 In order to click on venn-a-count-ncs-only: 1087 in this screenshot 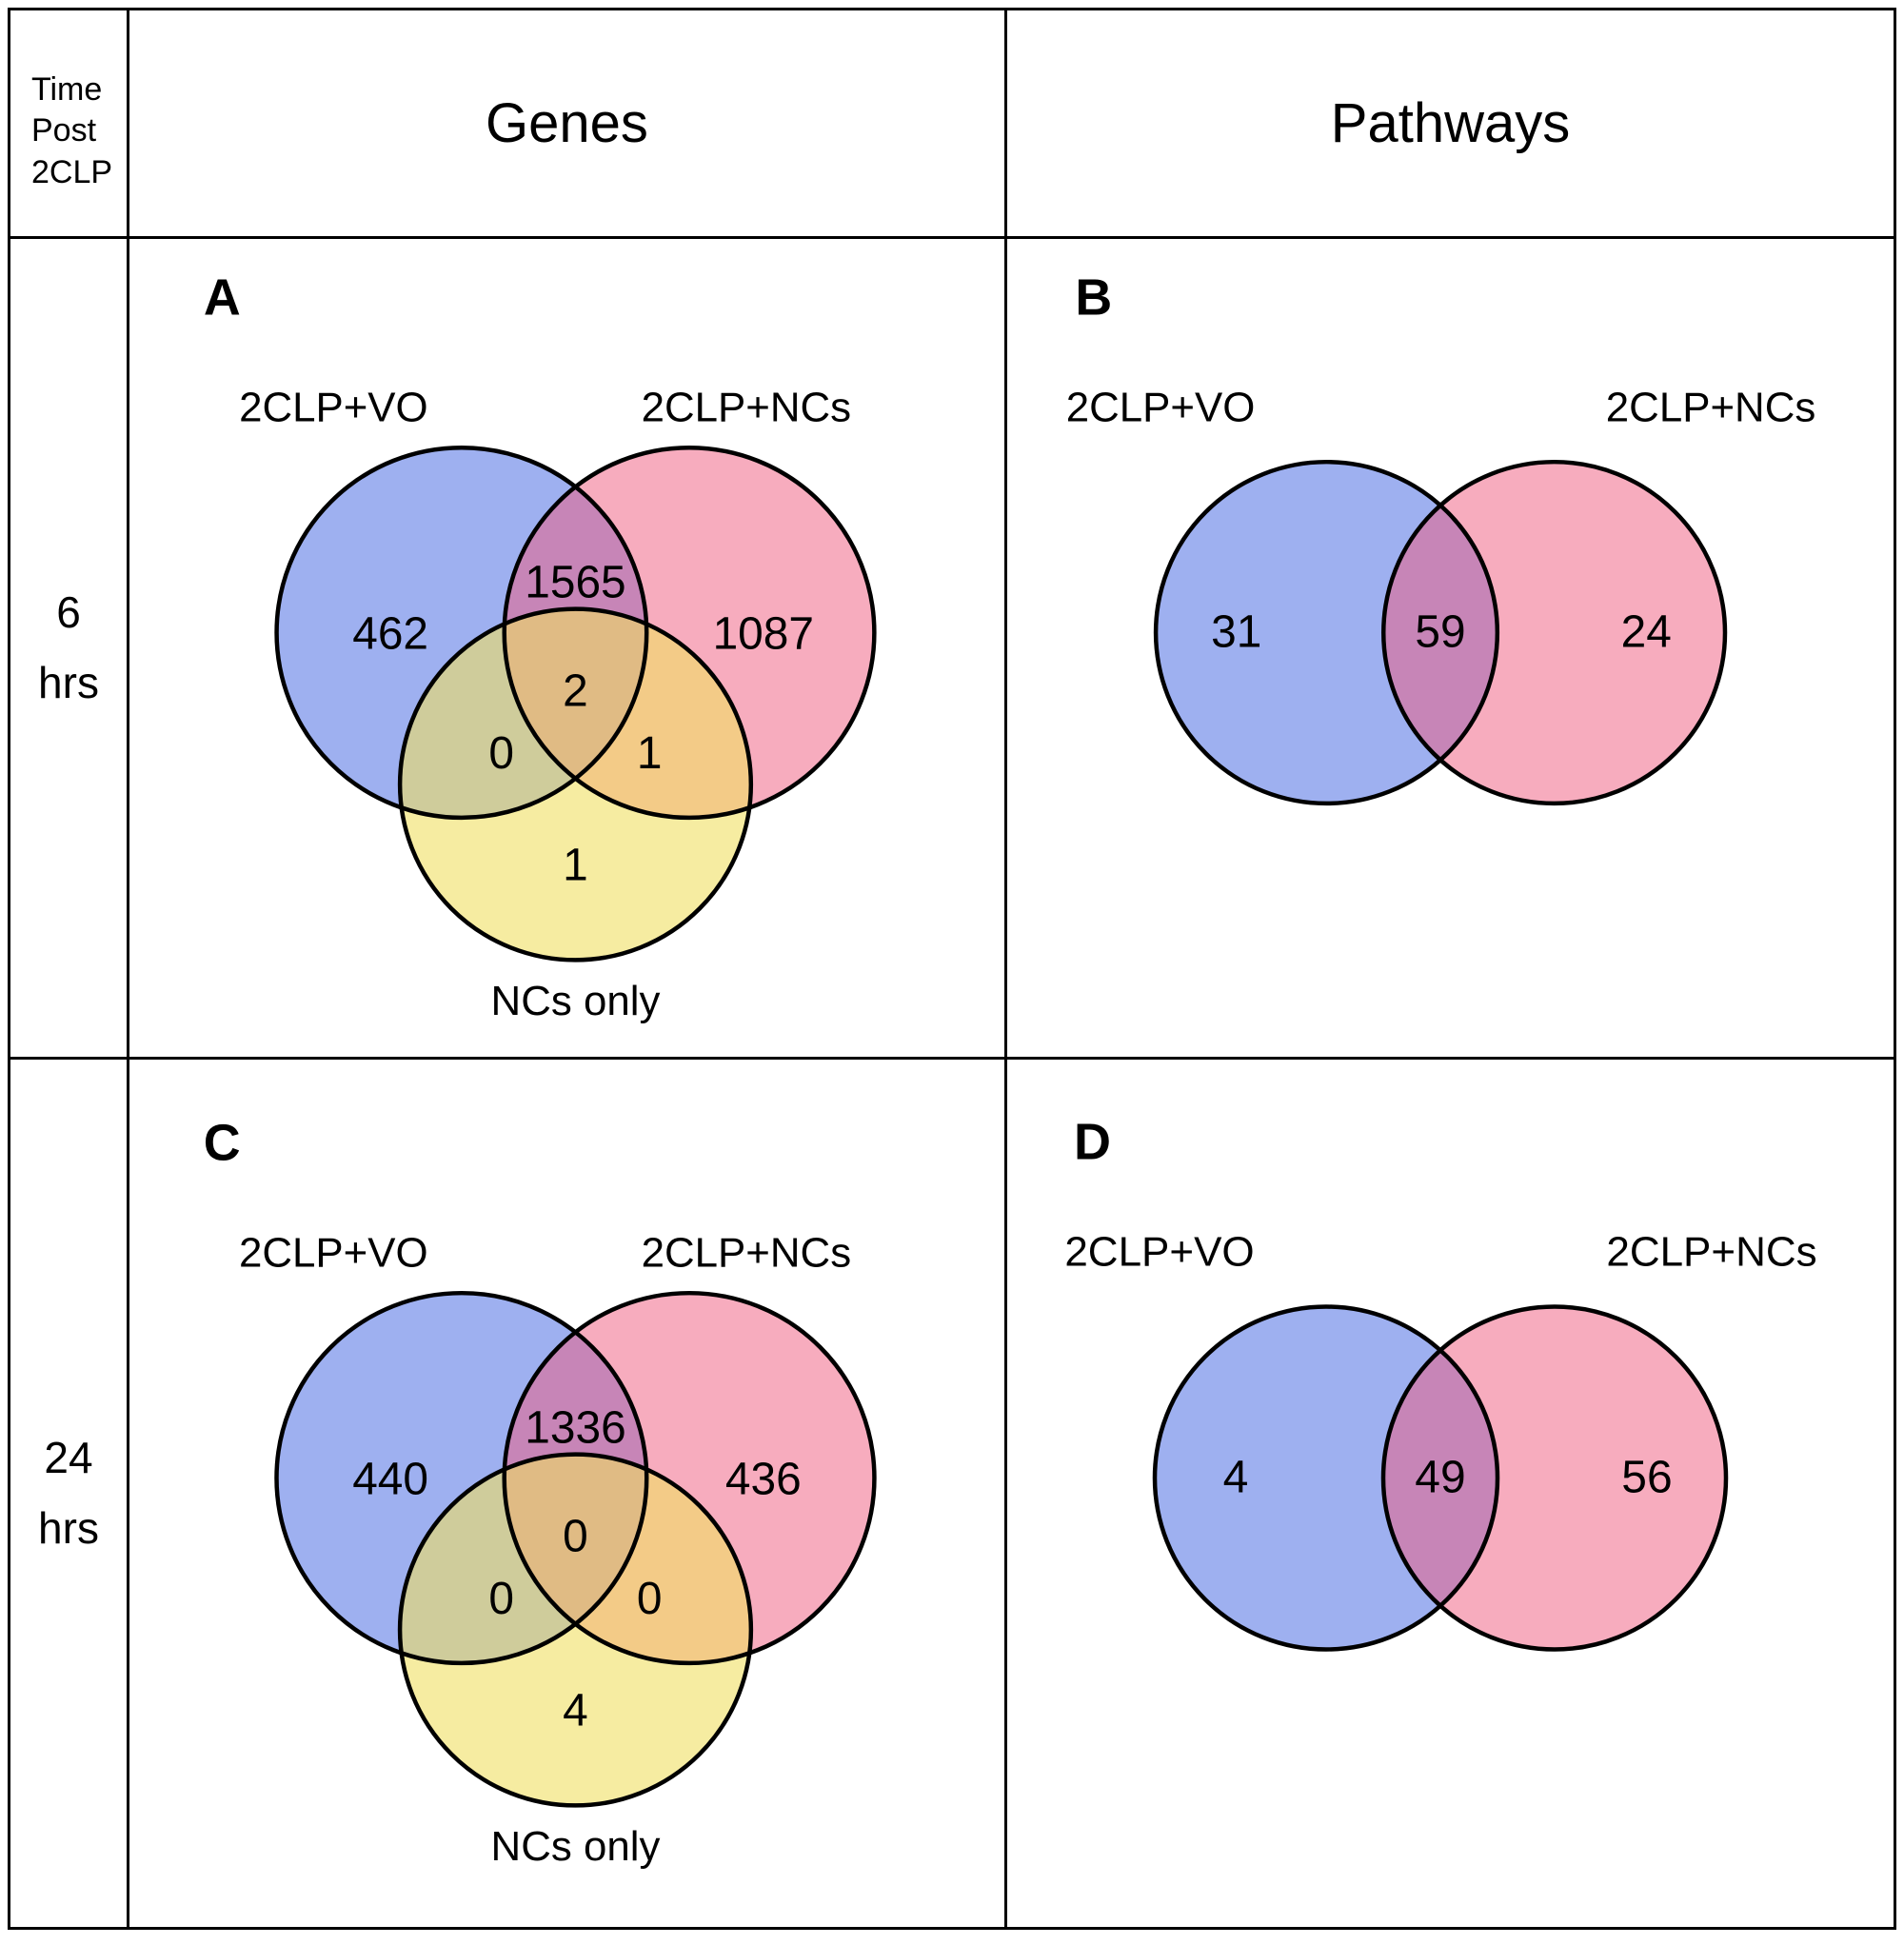, I will do `click(763, 633)`.